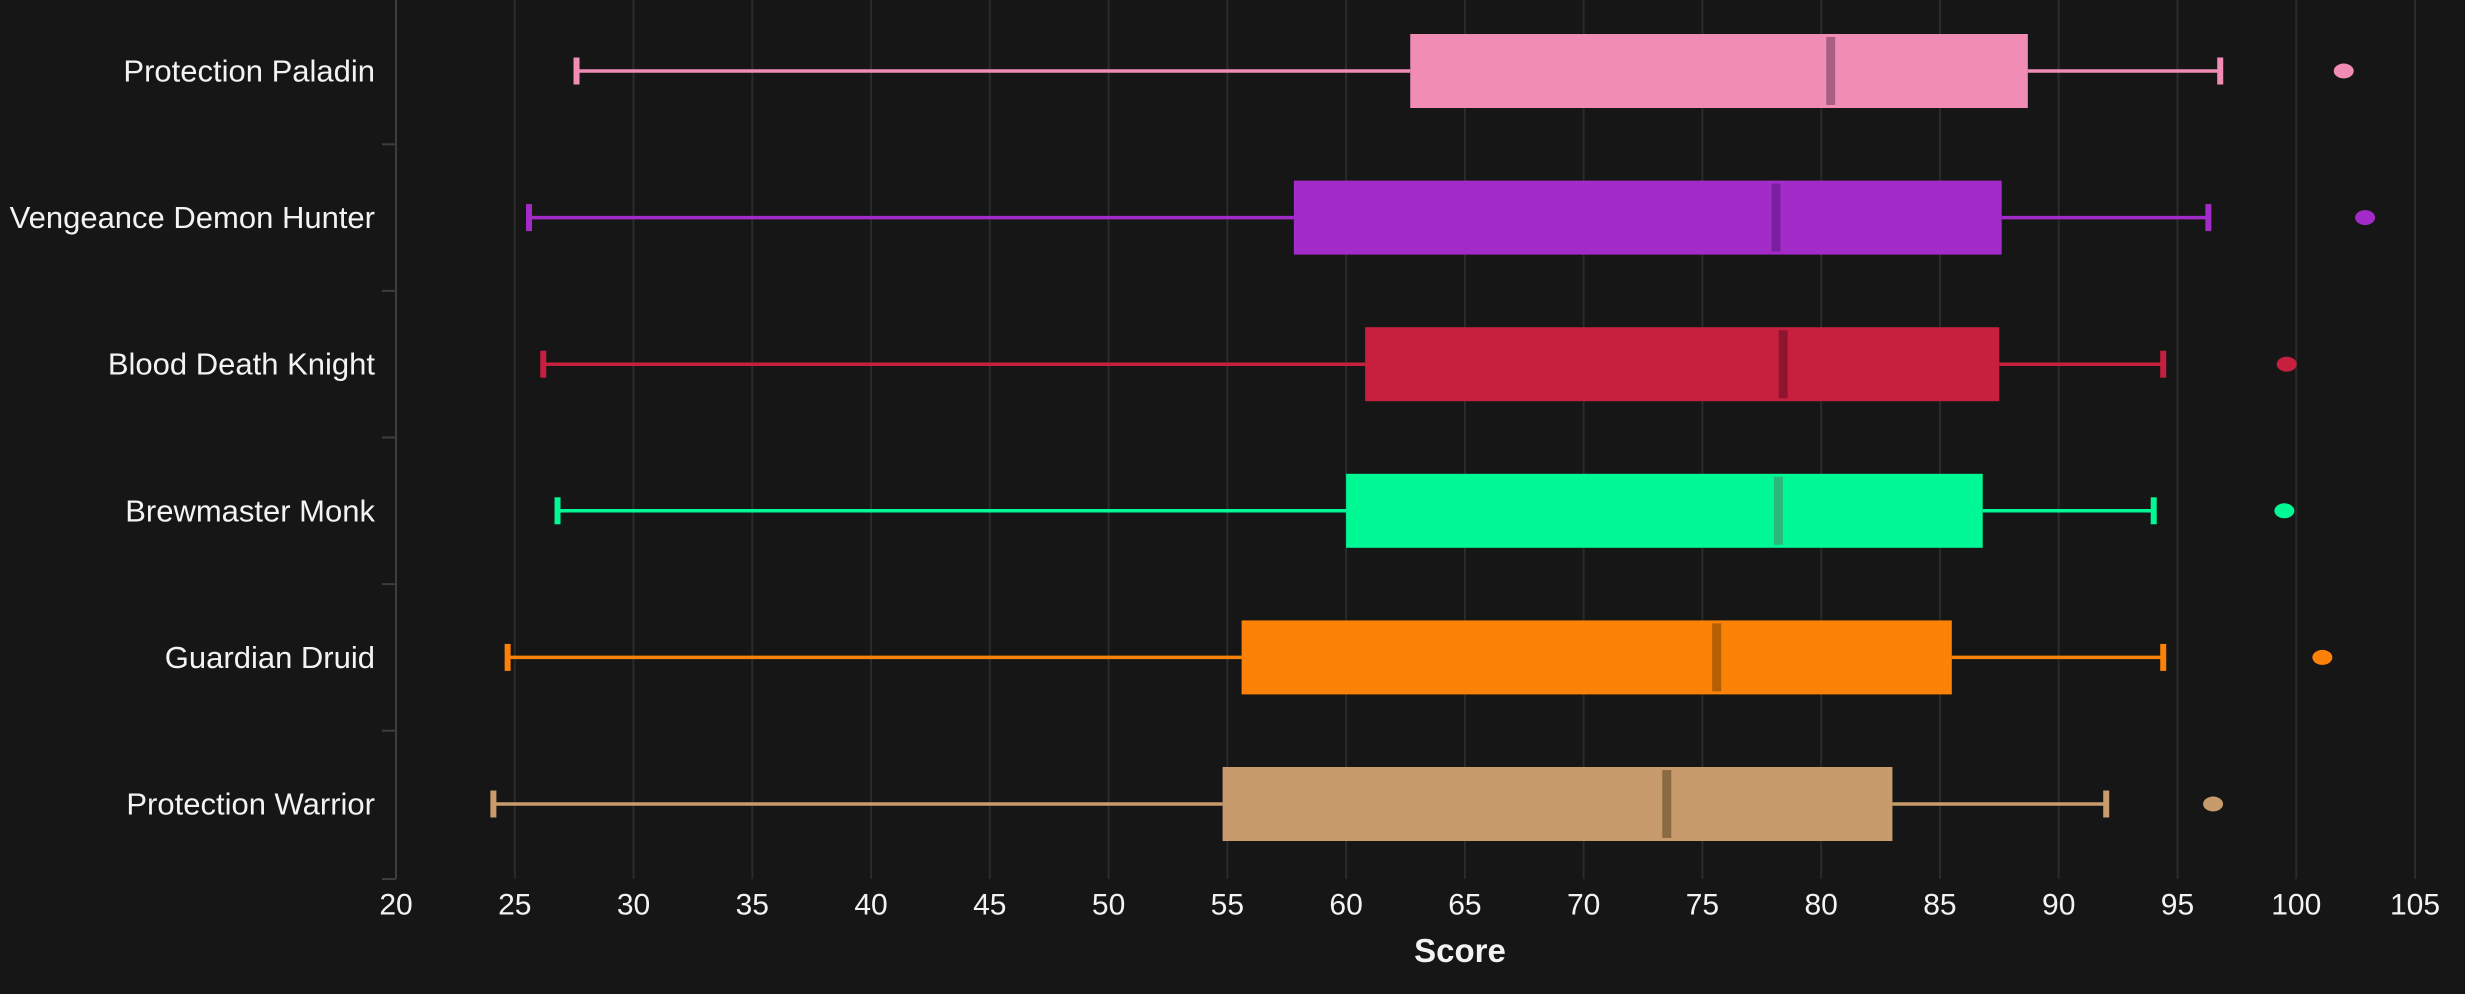 The image size is (2465, 994). Describe the element at coordinates (870, 905) in the screenshot. I see `x-tick-label: 40` at that location.